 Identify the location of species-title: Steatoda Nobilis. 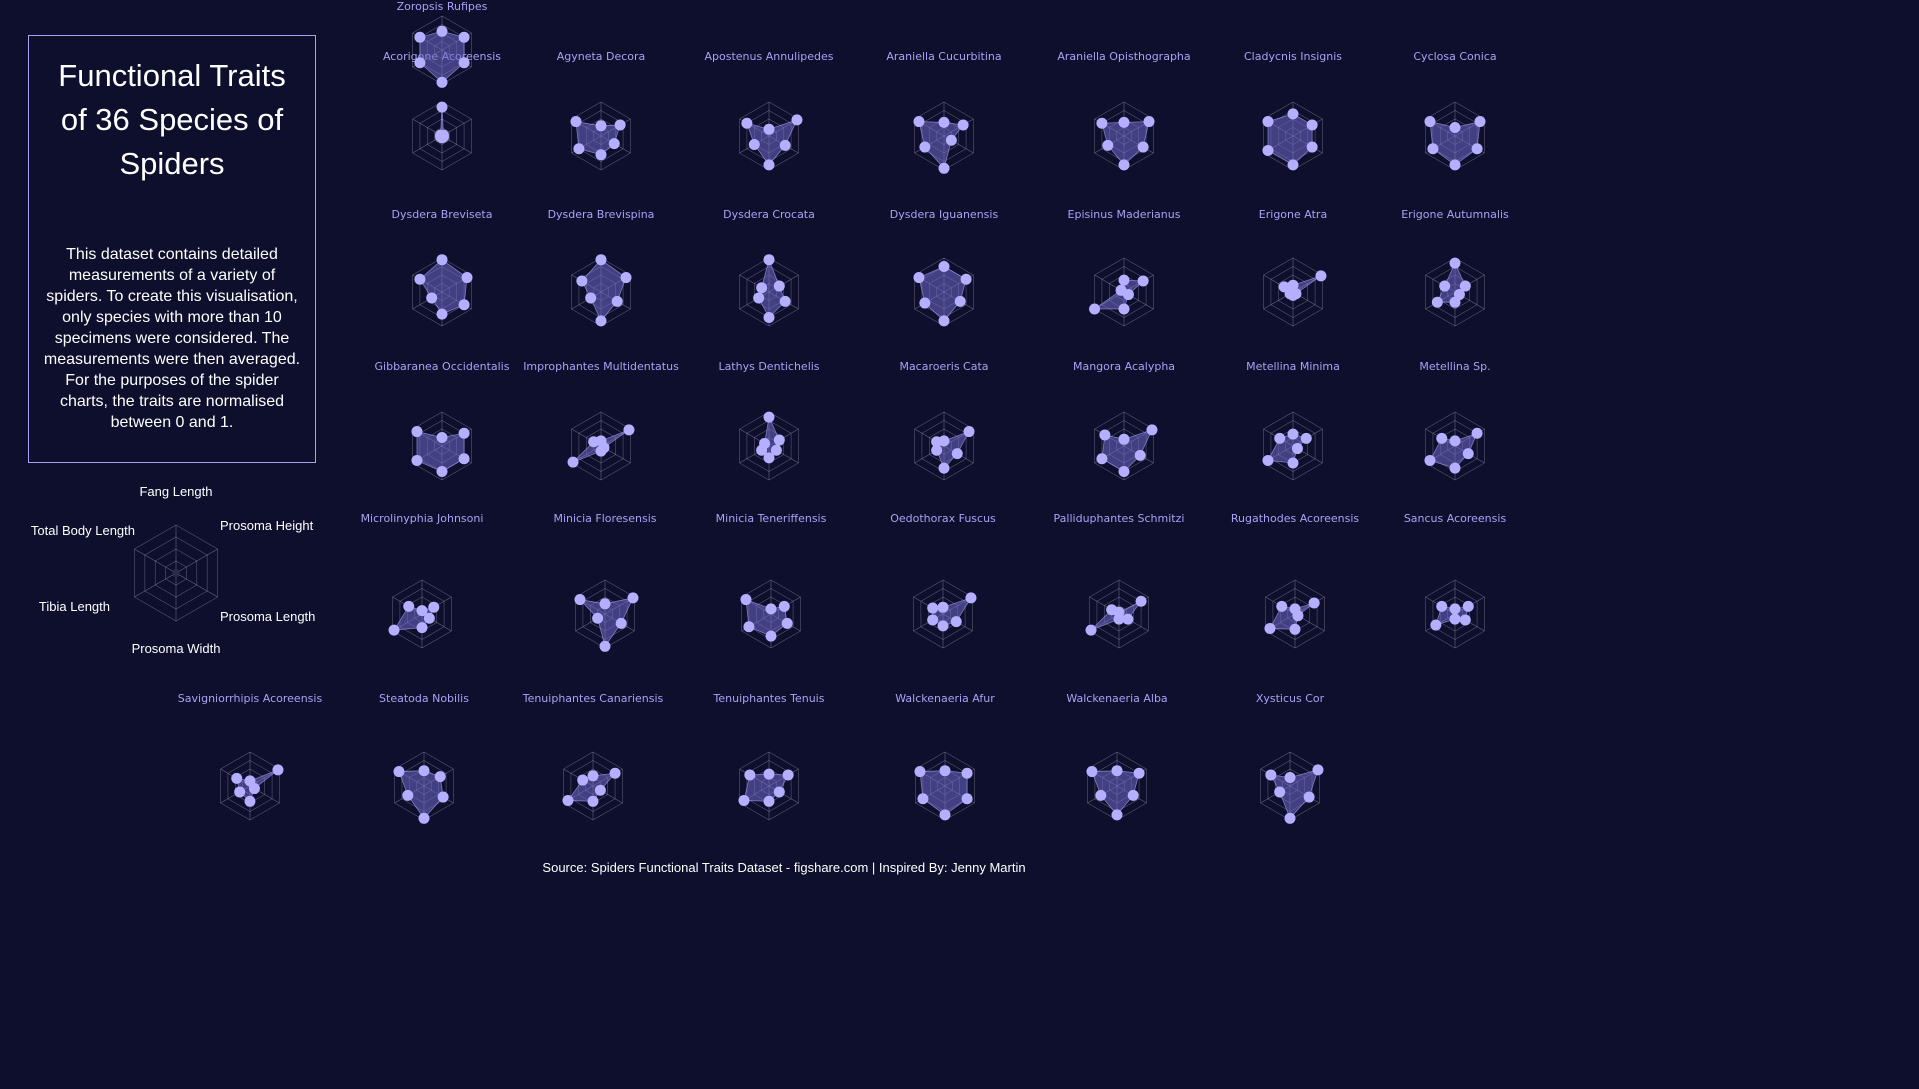
(424, 698).